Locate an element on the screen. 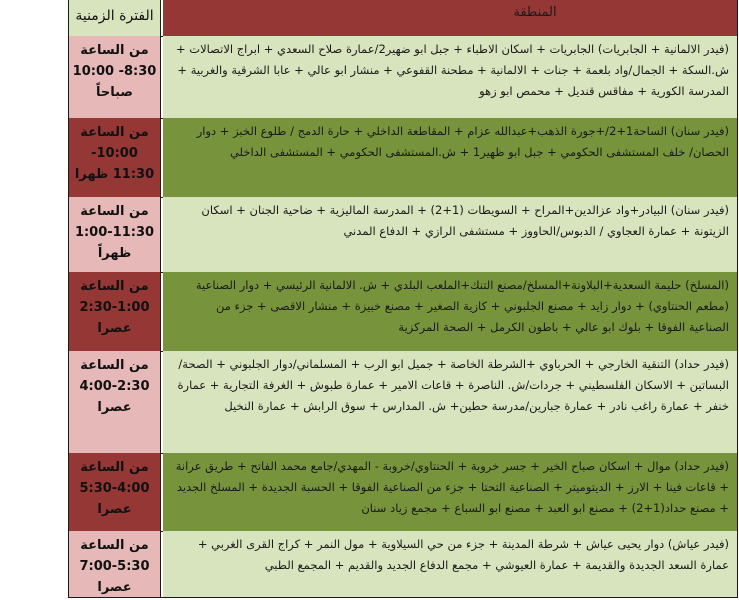  time-cell: من الساعة 2:30-1:00 عصرا is located at coordinates (114, 311).